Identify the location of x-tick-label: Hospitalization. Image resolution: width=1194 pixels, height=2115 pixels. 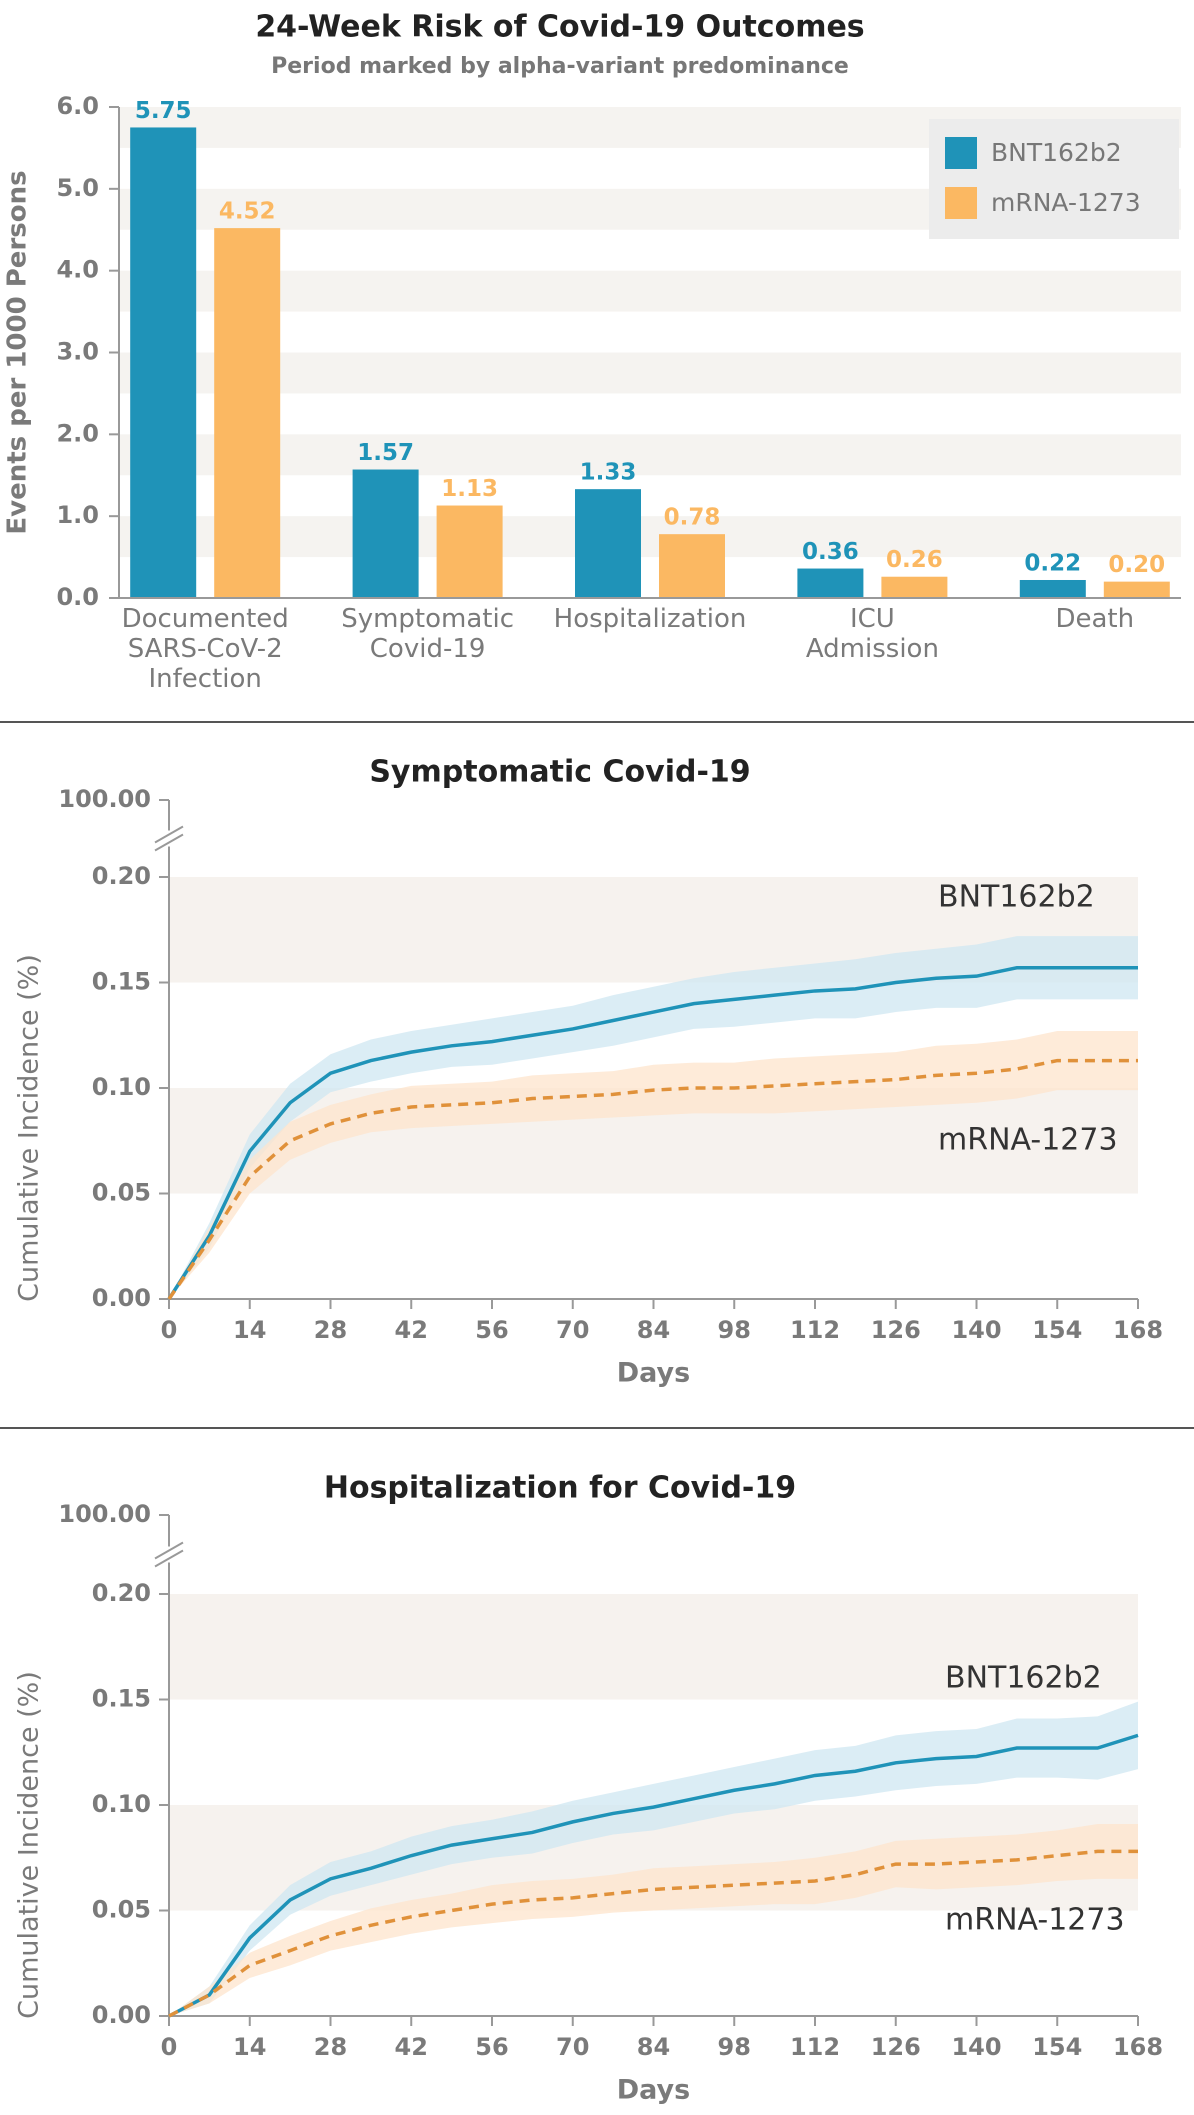
(650, 619).